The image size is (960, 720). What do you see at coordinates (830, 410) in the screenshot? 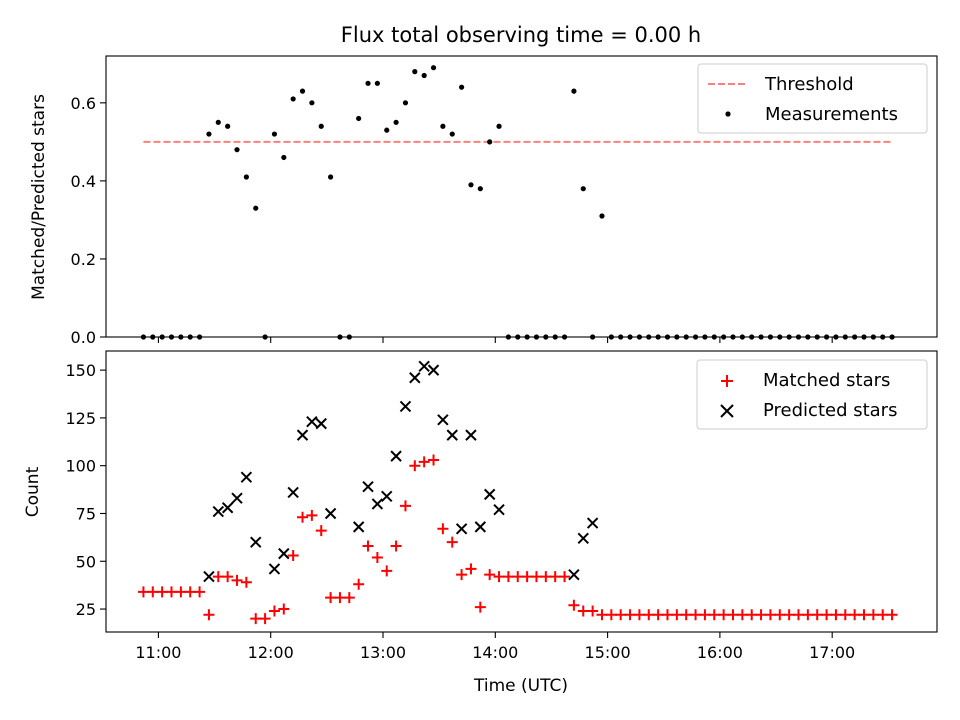
I see `legend-predicted-label: Predicted stars` at bounding box center [830, 410].